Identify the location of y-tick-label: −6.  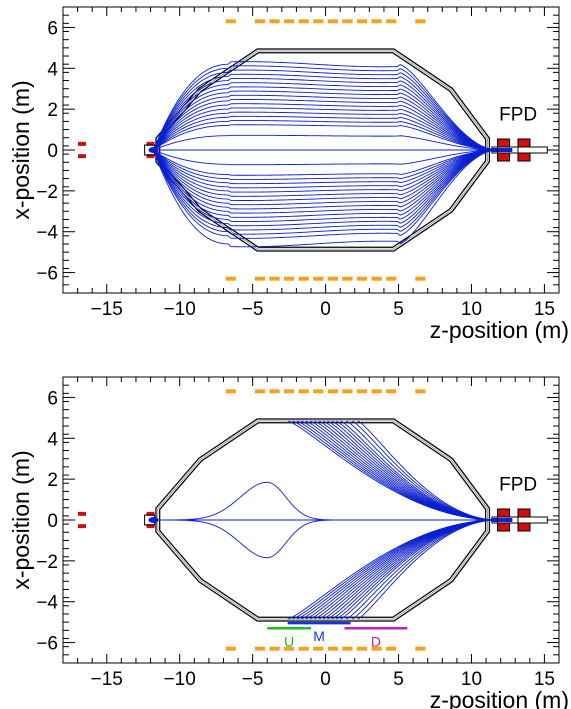
(47, 274).